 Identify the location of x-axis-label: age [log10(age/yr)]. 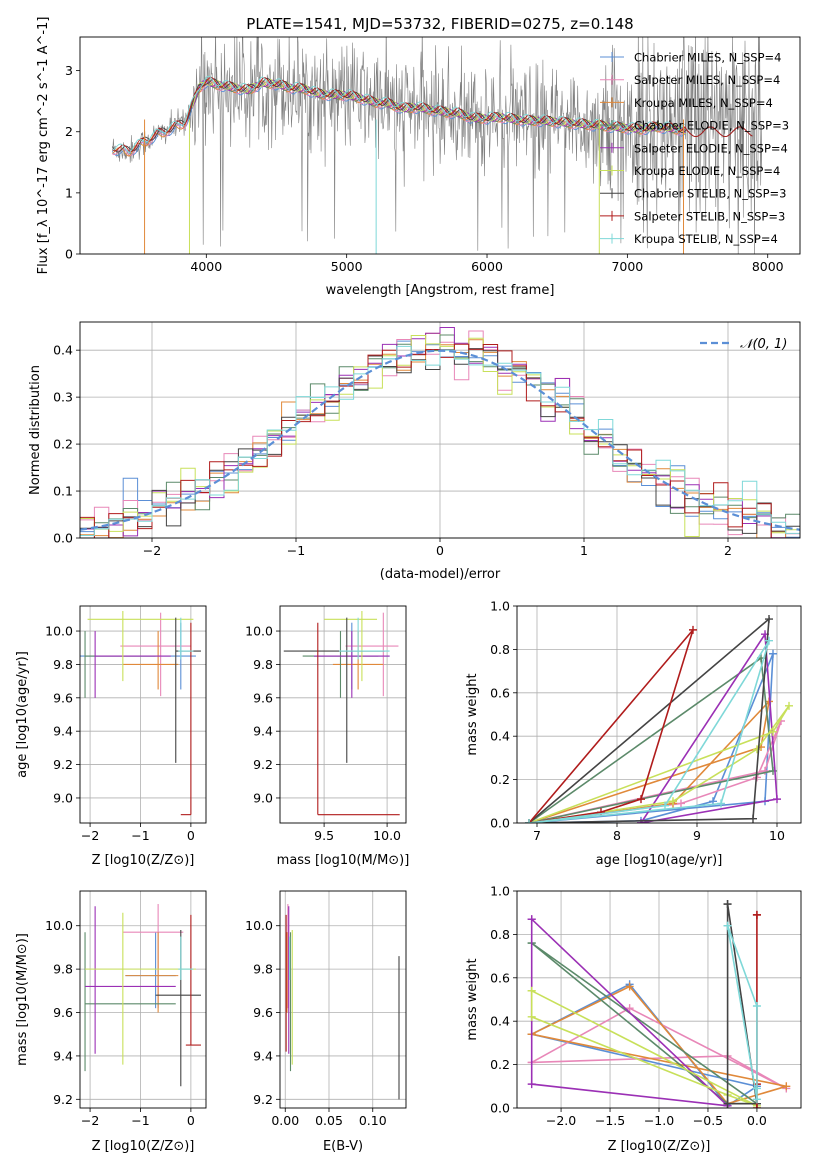
(659, 860).